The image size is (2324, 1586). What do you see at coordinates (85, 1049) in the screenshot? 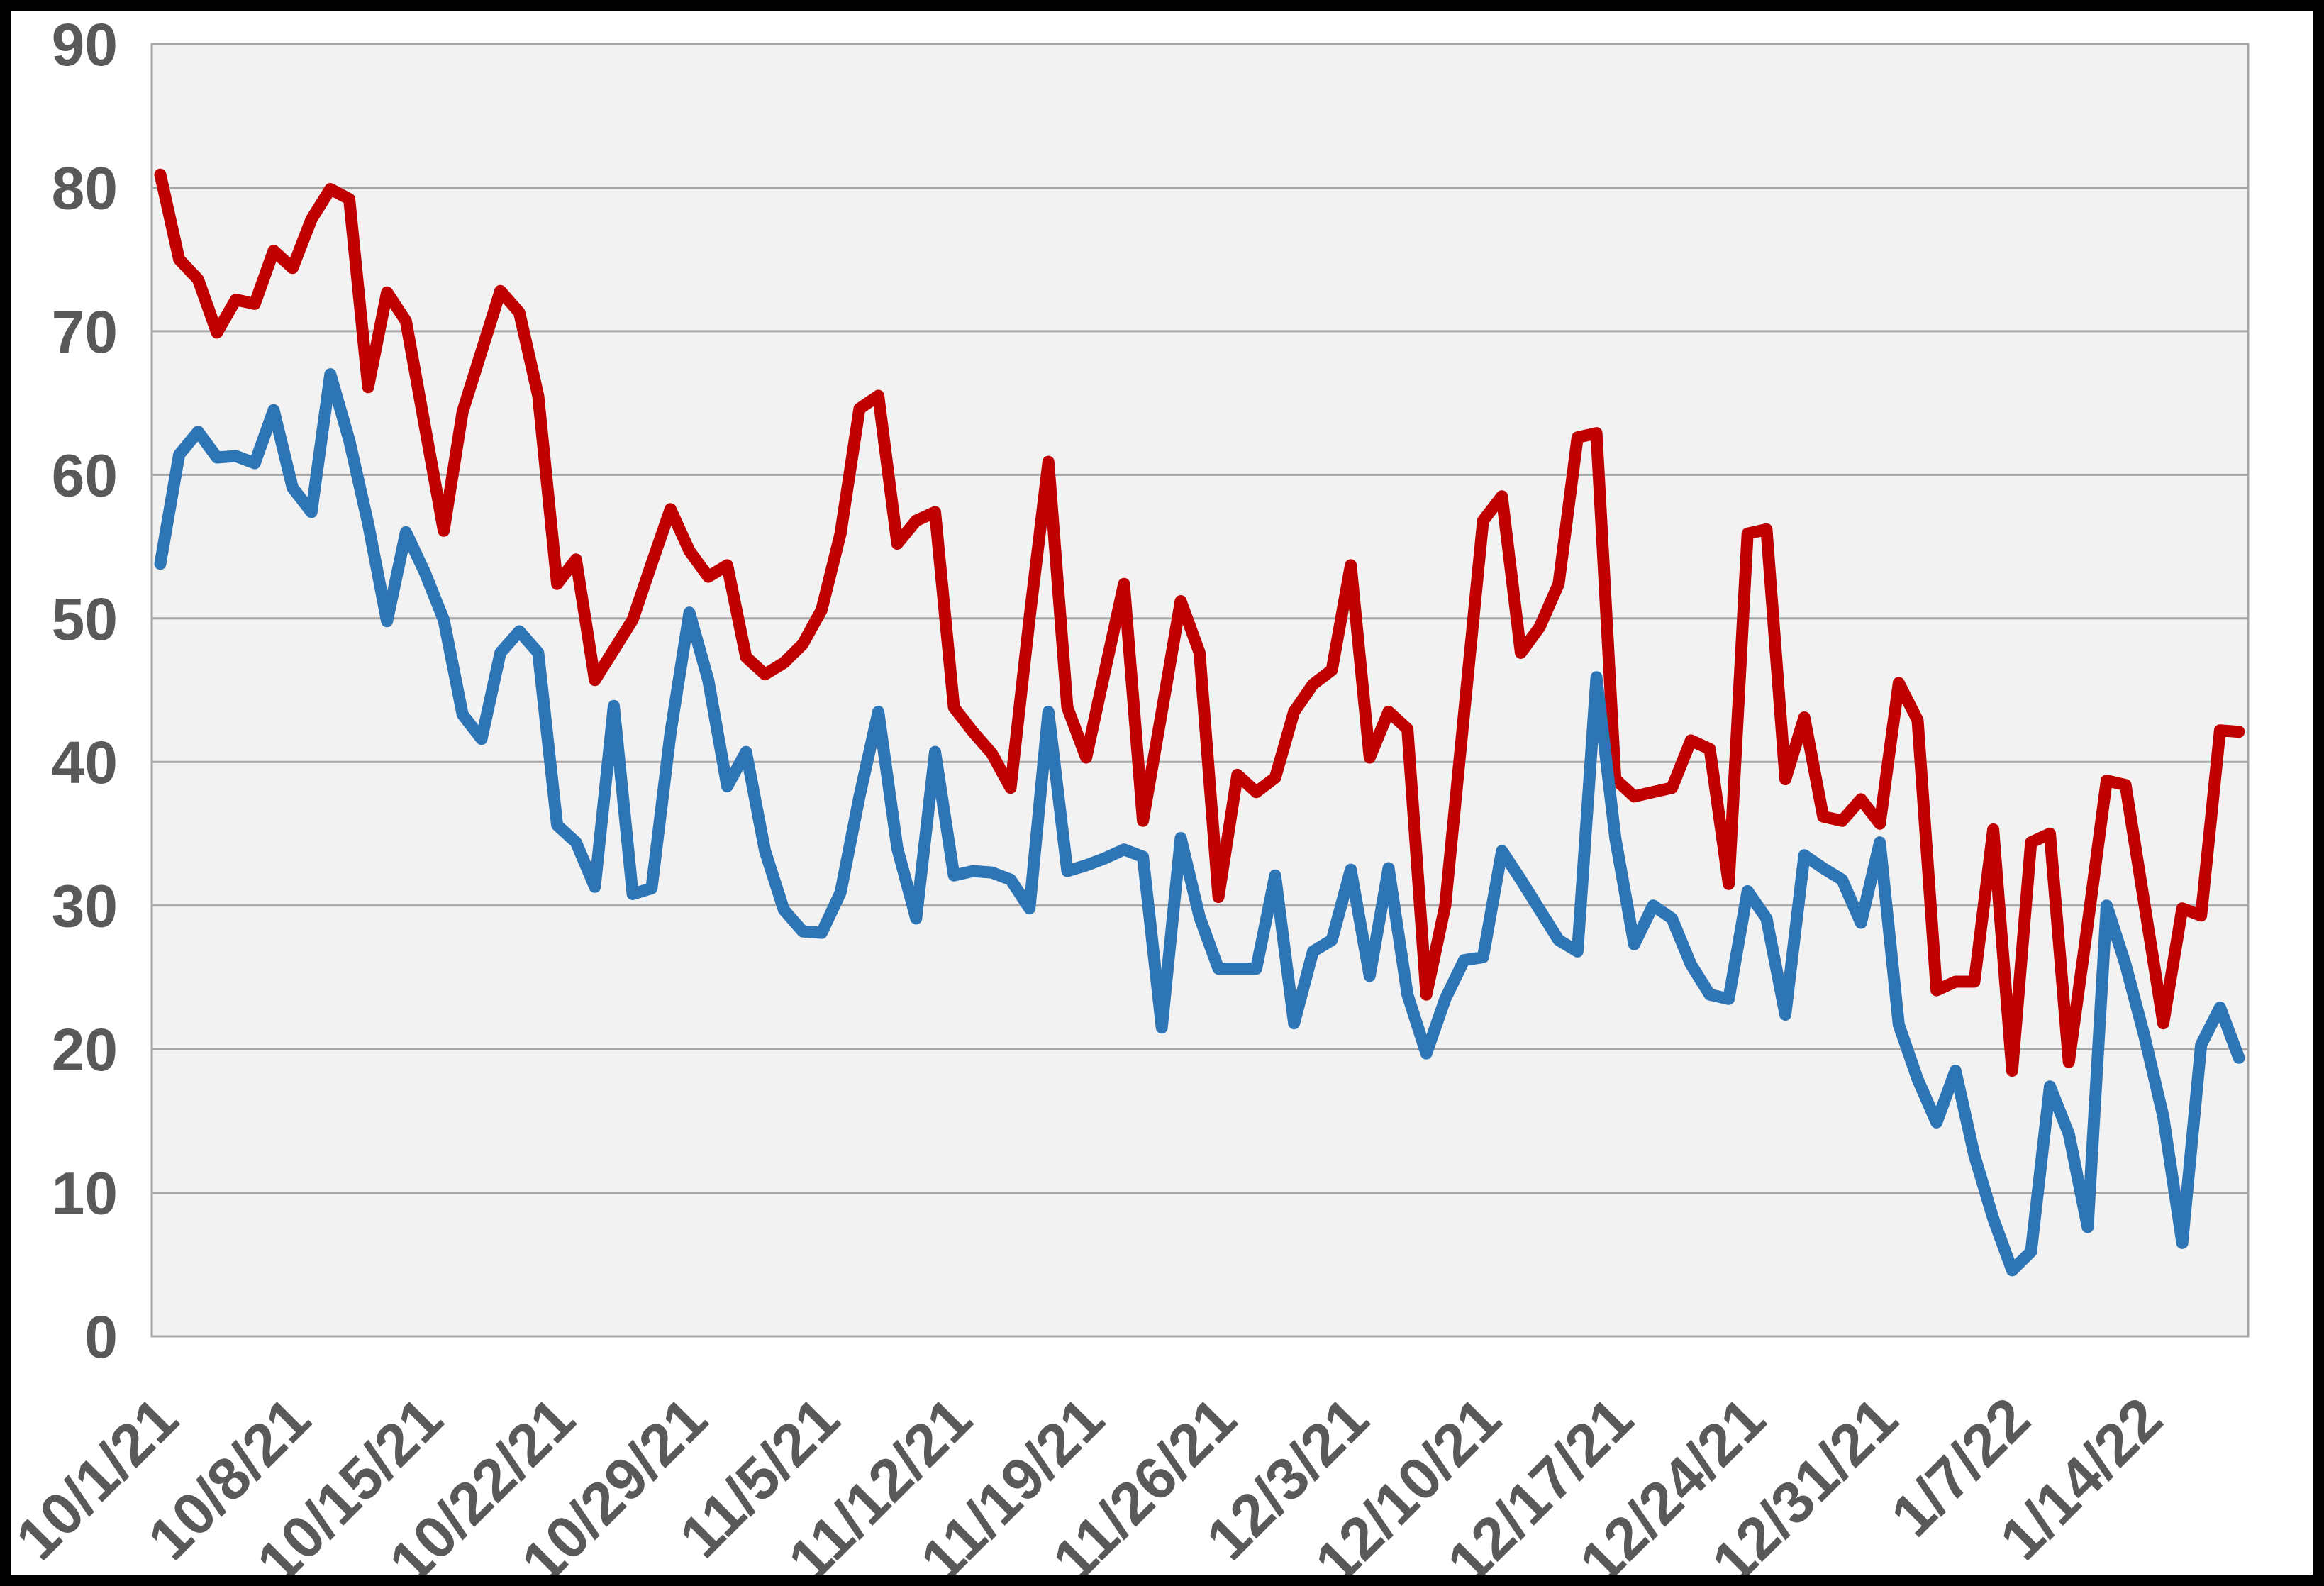
I see `y-tick-label-20: 20` at bounding box center [85, 1049].